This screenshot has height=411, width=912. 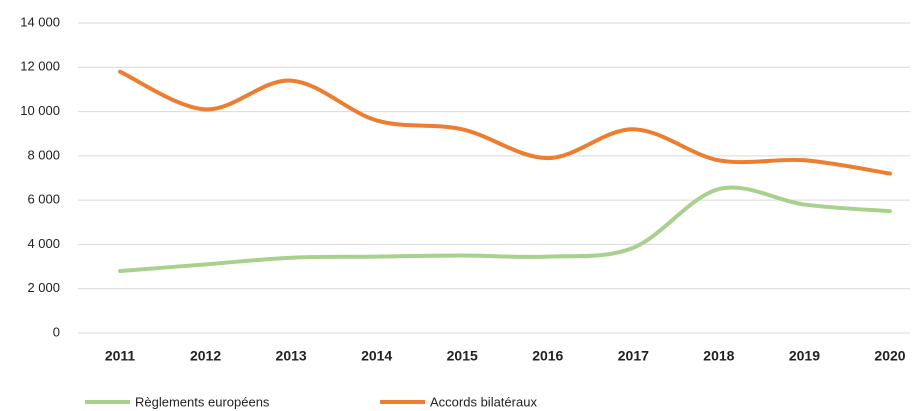 What do you see at coordinates (889, 356) in the screenshot?
I see `x-tick-label: 2020` at bounding box center [889, 356].